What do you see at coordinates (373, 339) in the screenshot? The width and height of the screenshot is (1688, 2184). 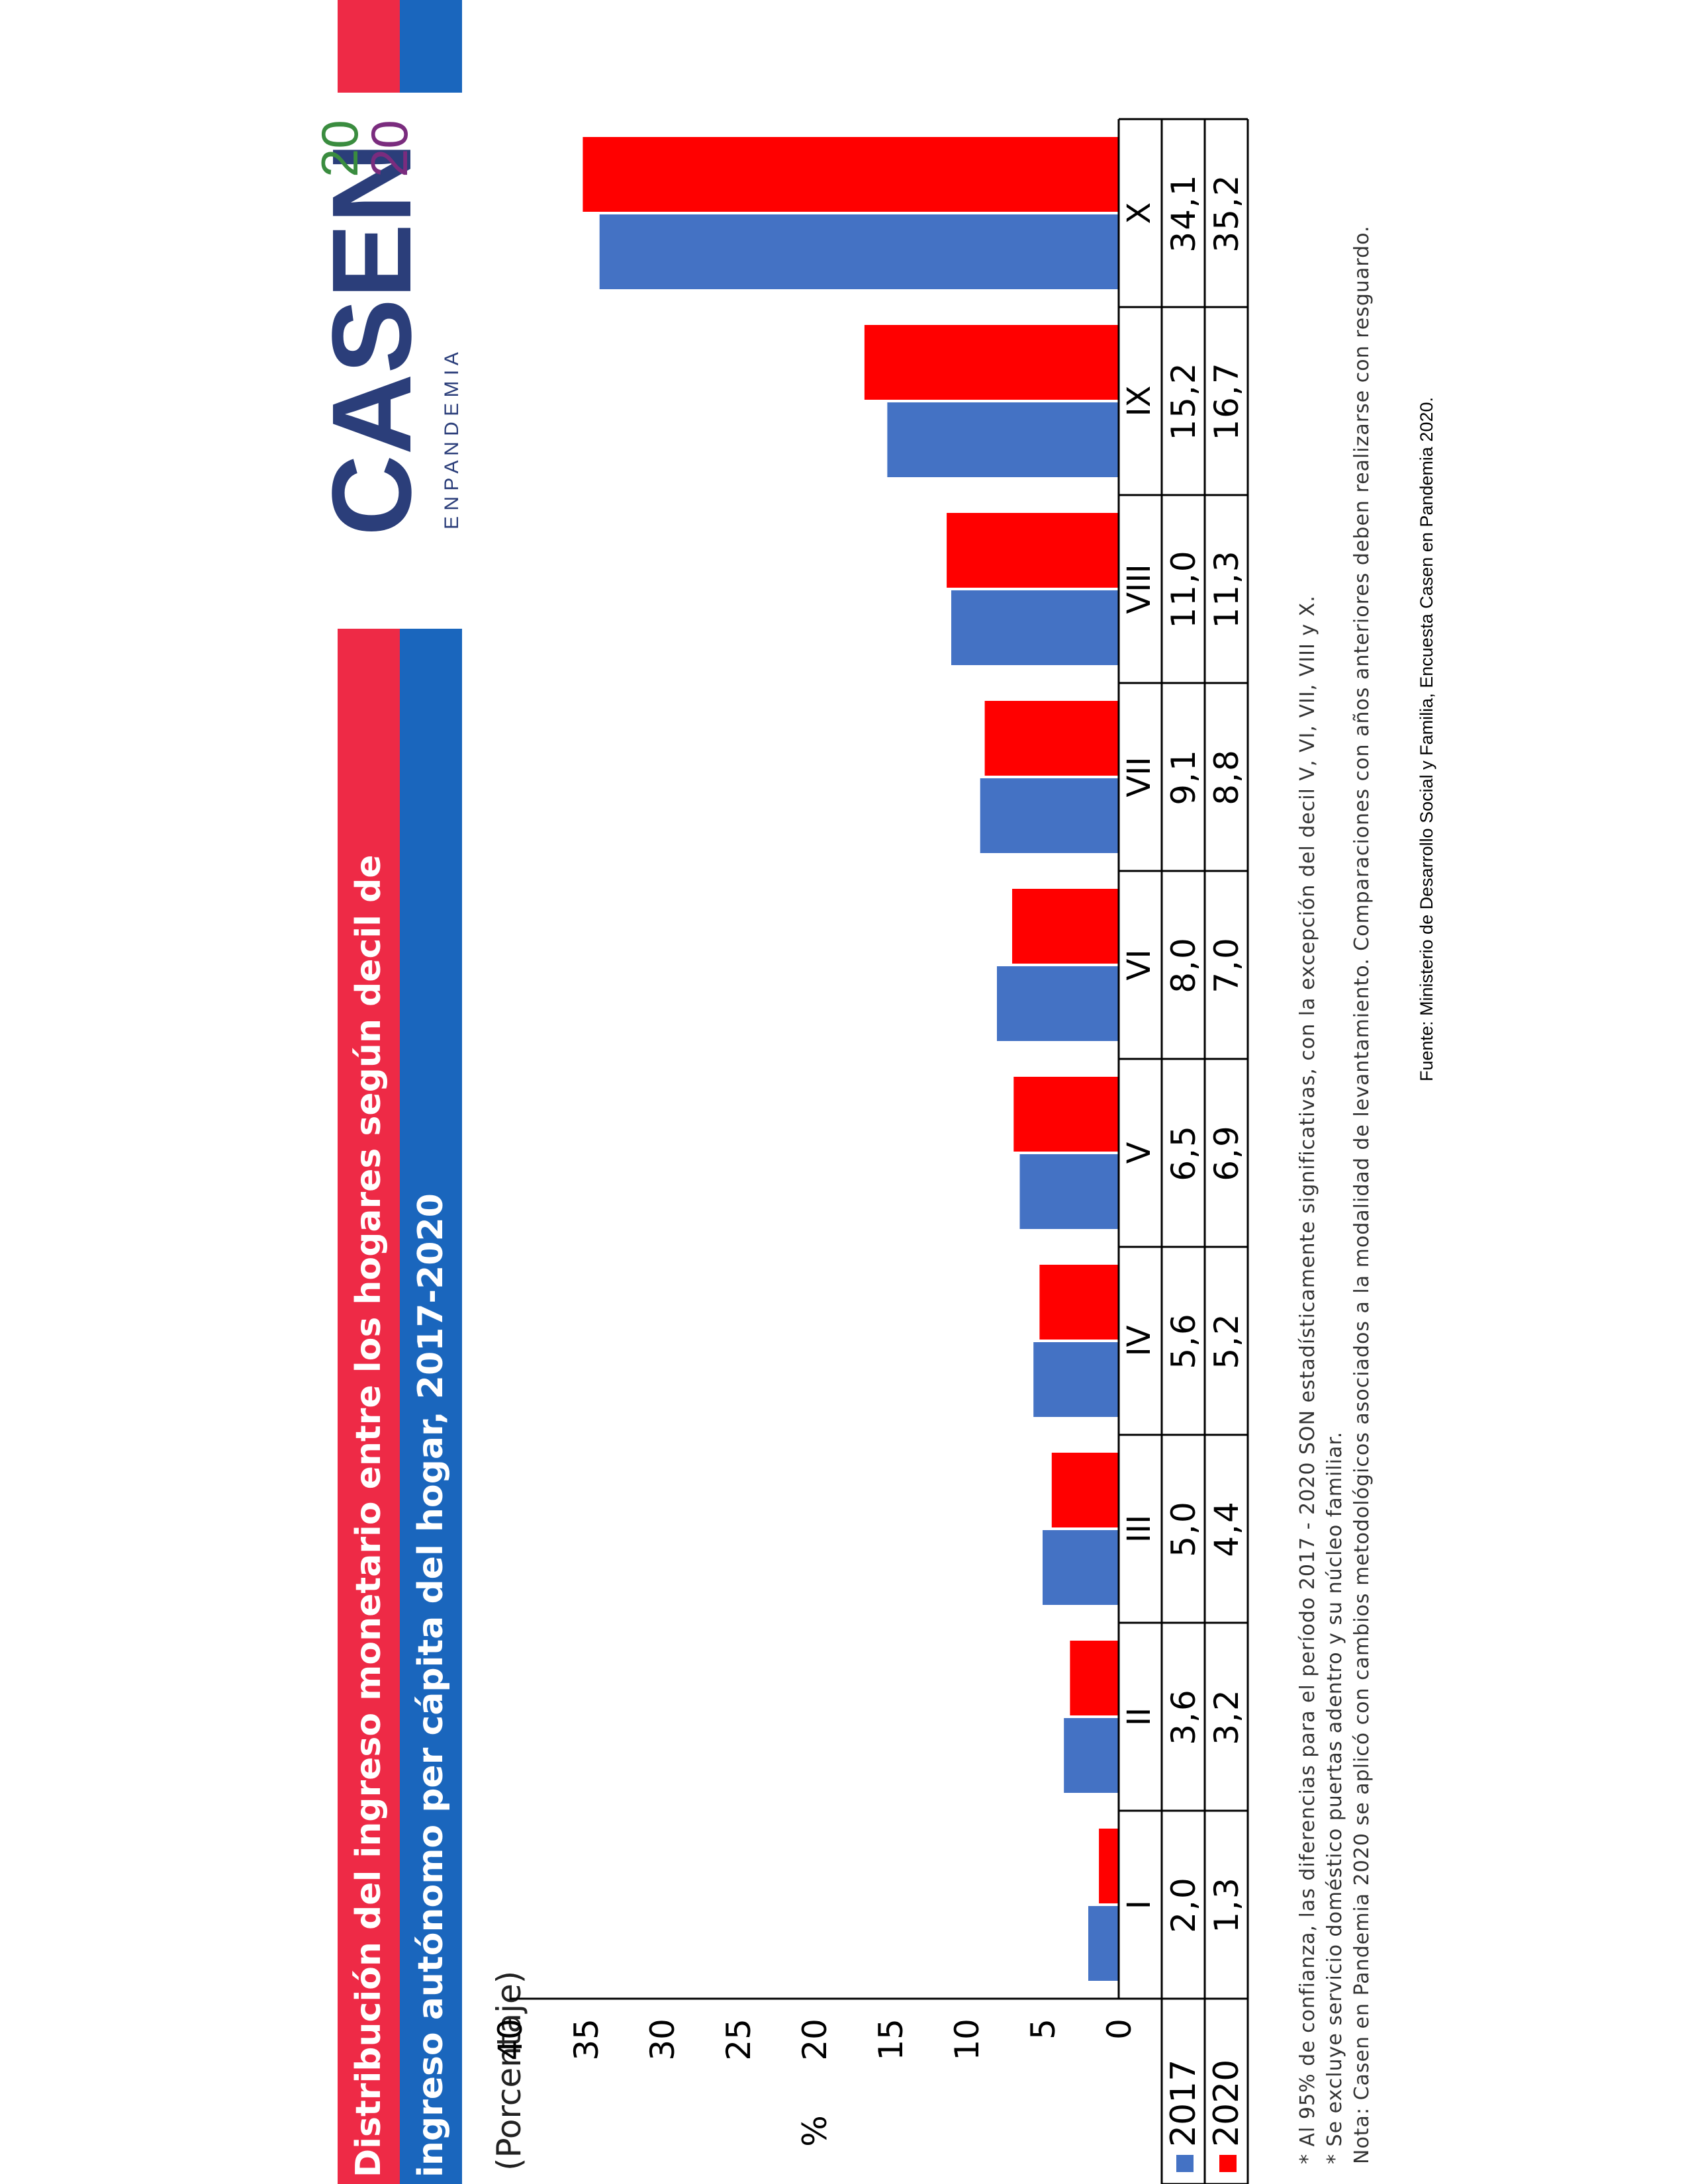 I see `logo-word: CASEN` at bounding box center [373, 339].